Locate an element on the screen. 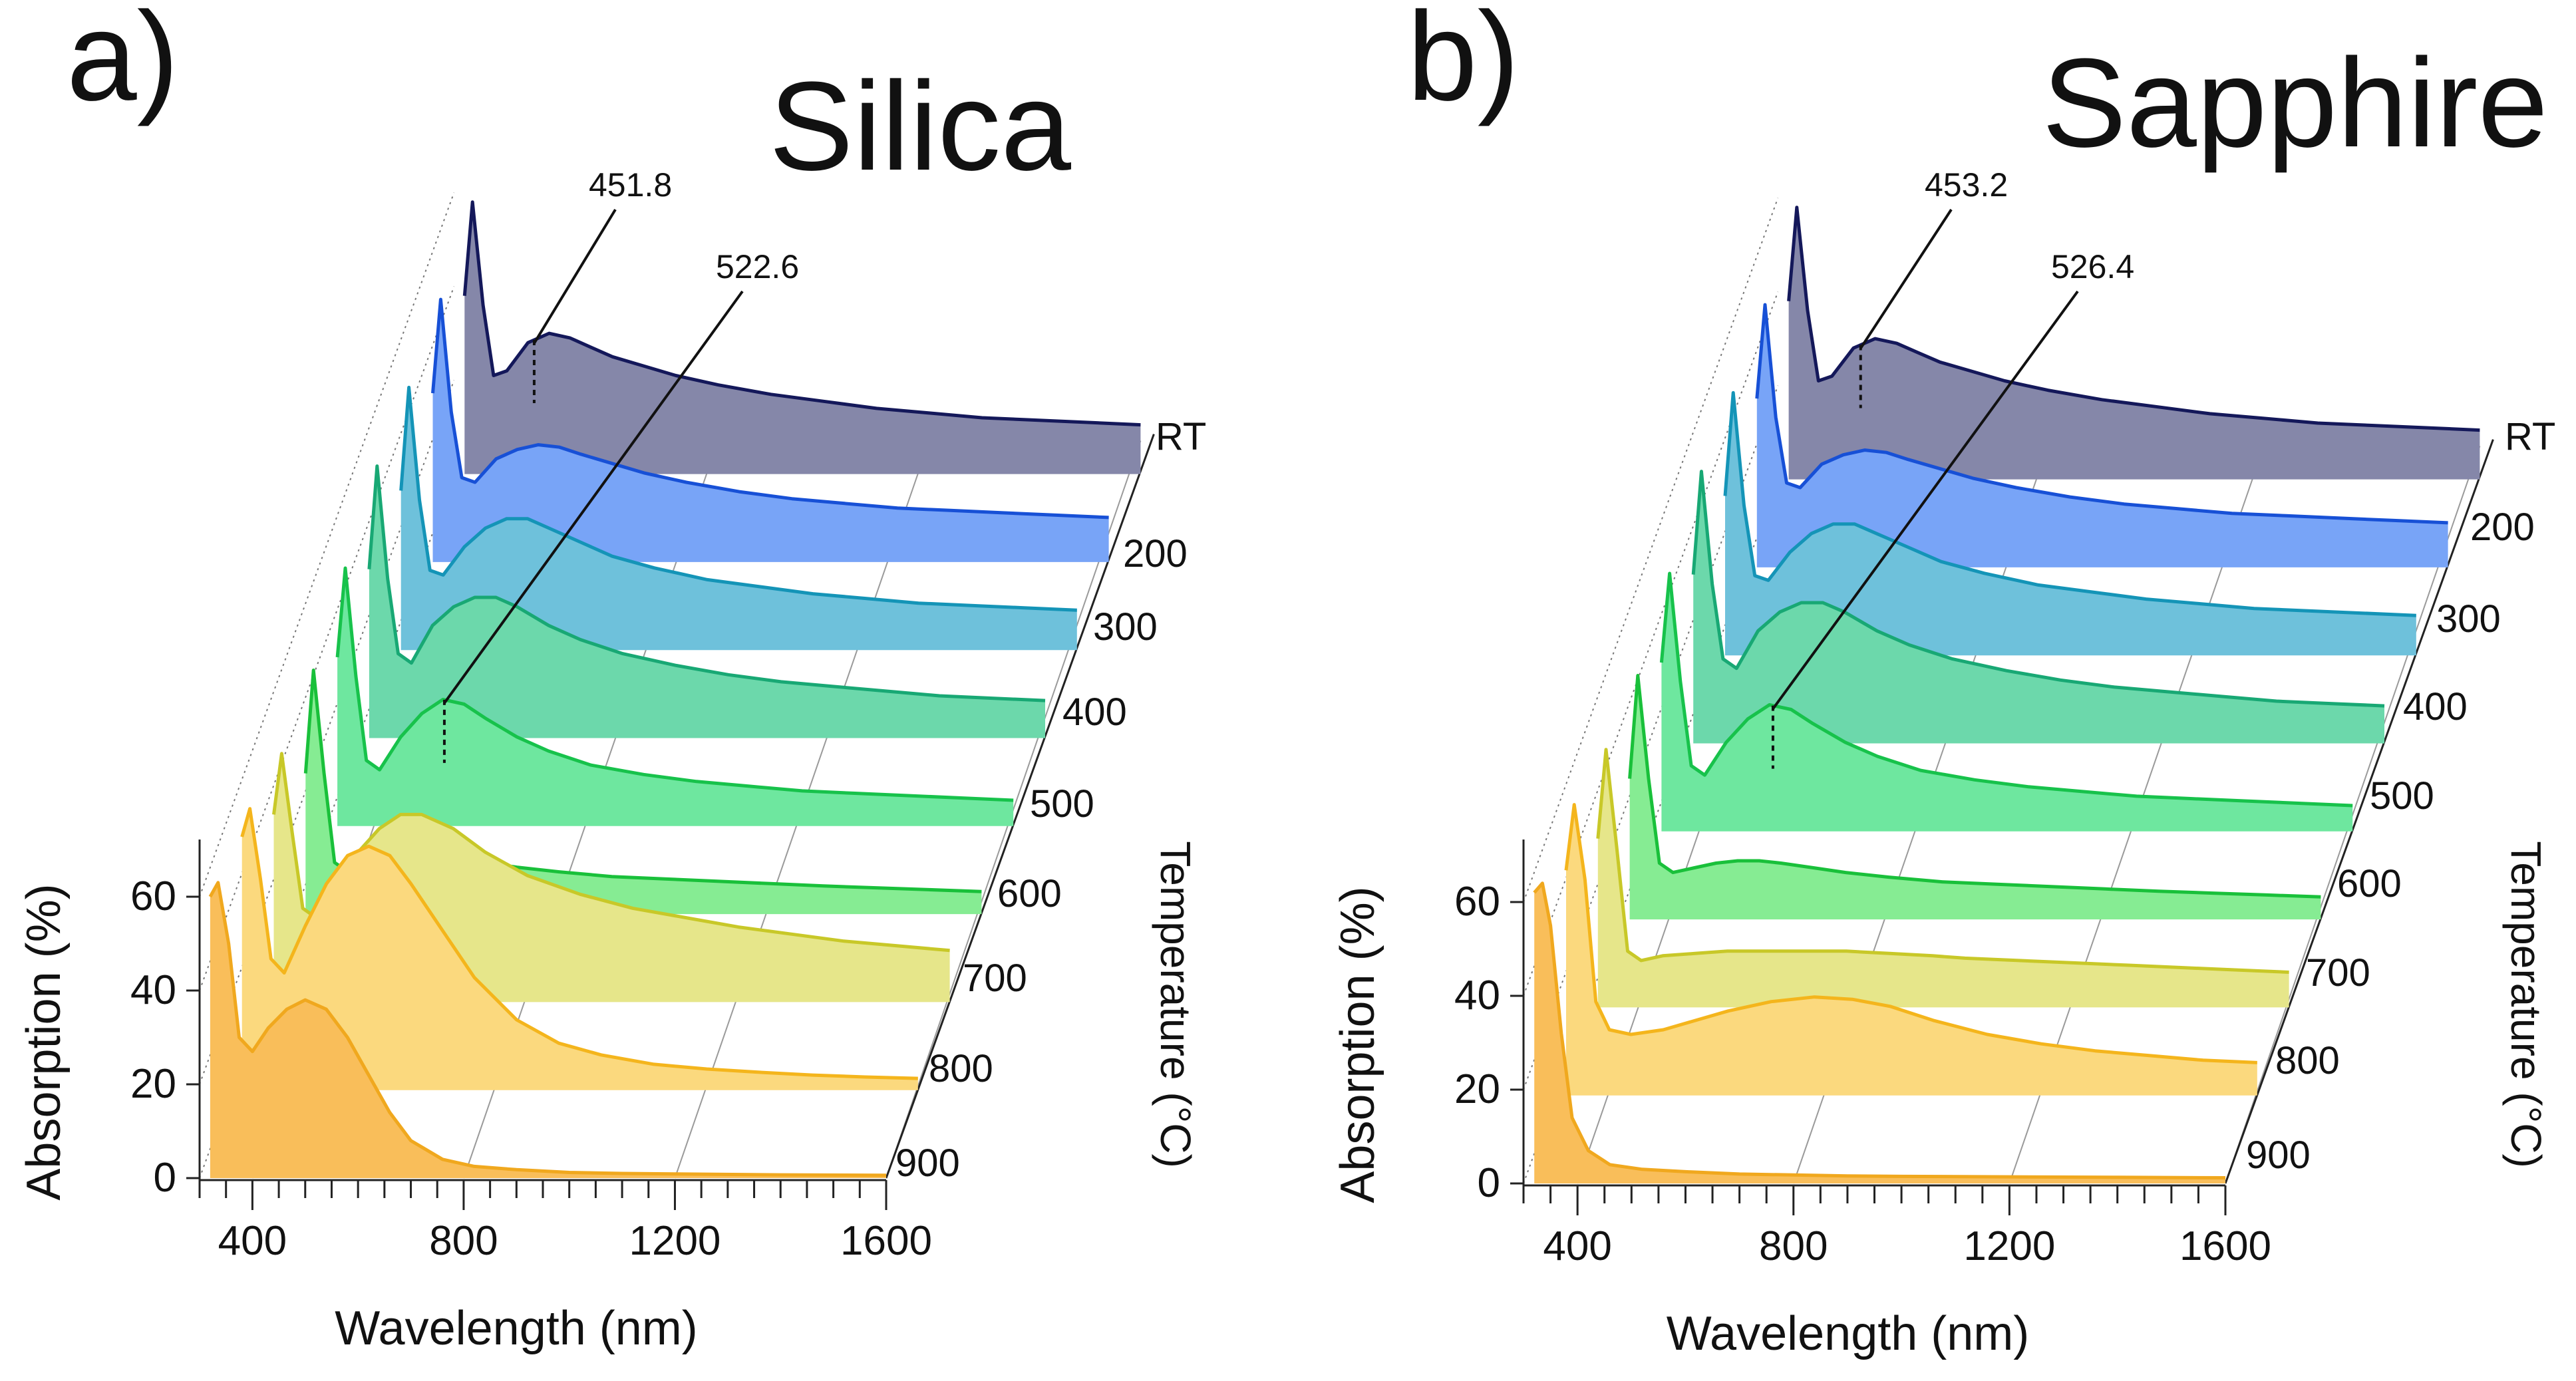 This screenshot has height=1381, width=2576. panel-title: Sapphire is located at coordinates (2295, 104).